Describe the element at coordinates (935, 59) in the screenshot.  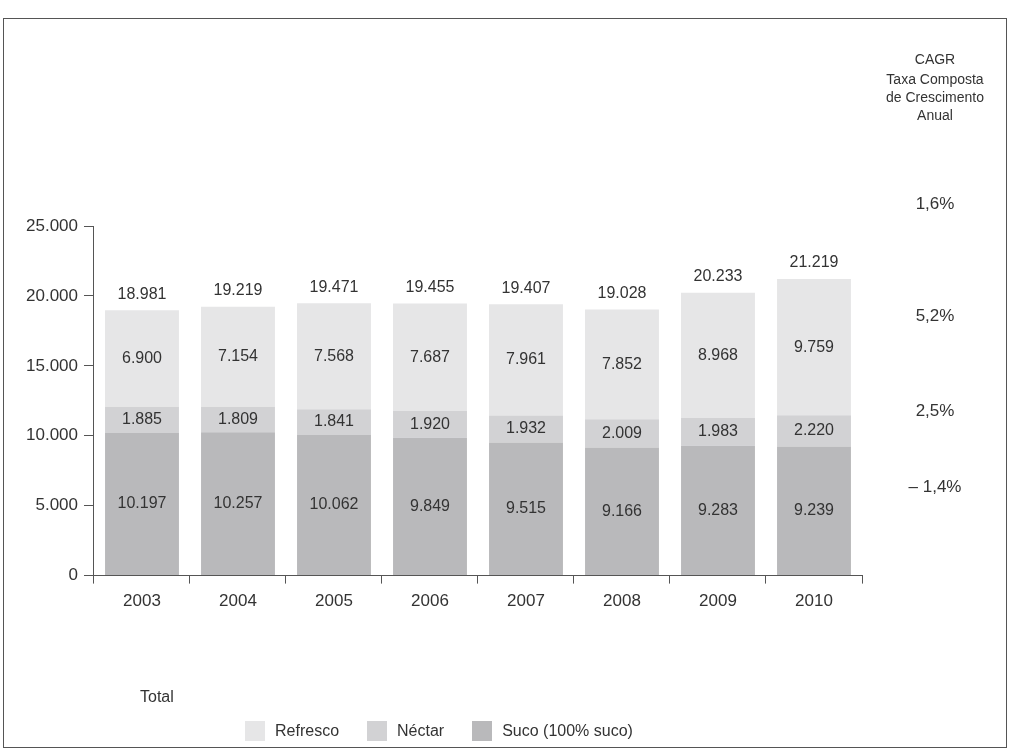
I see `text: CAGR` at that location.